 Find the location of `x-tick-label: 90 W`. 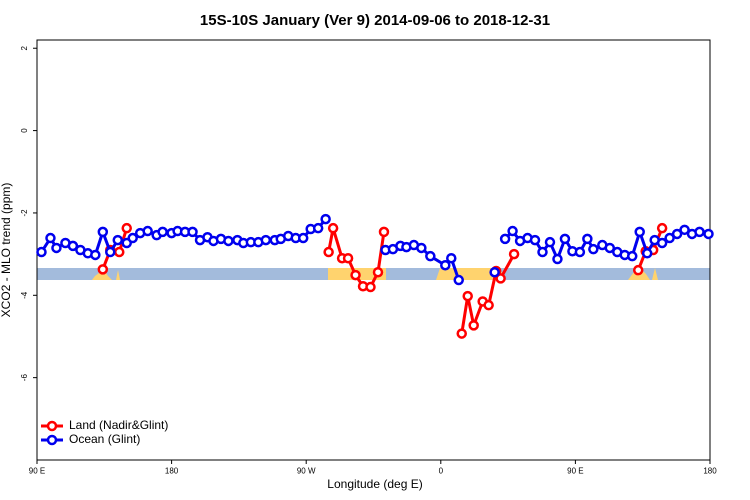

x-tick-label: 90 W is located at coordinates (306, 471).